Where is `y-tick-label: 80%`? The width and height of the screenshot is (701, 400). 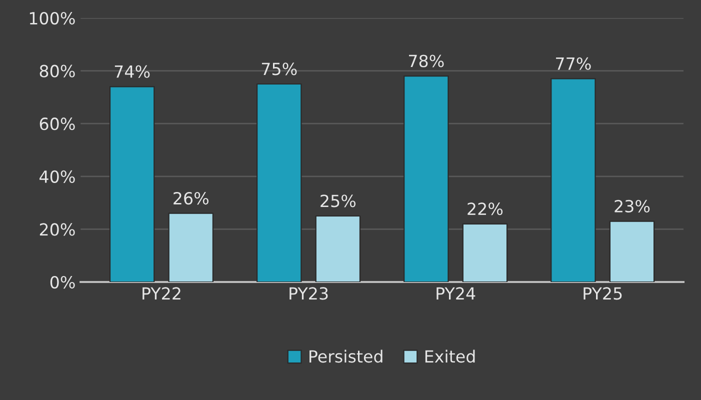 y-tick-label: 80% is located at coordinates (57, 71).